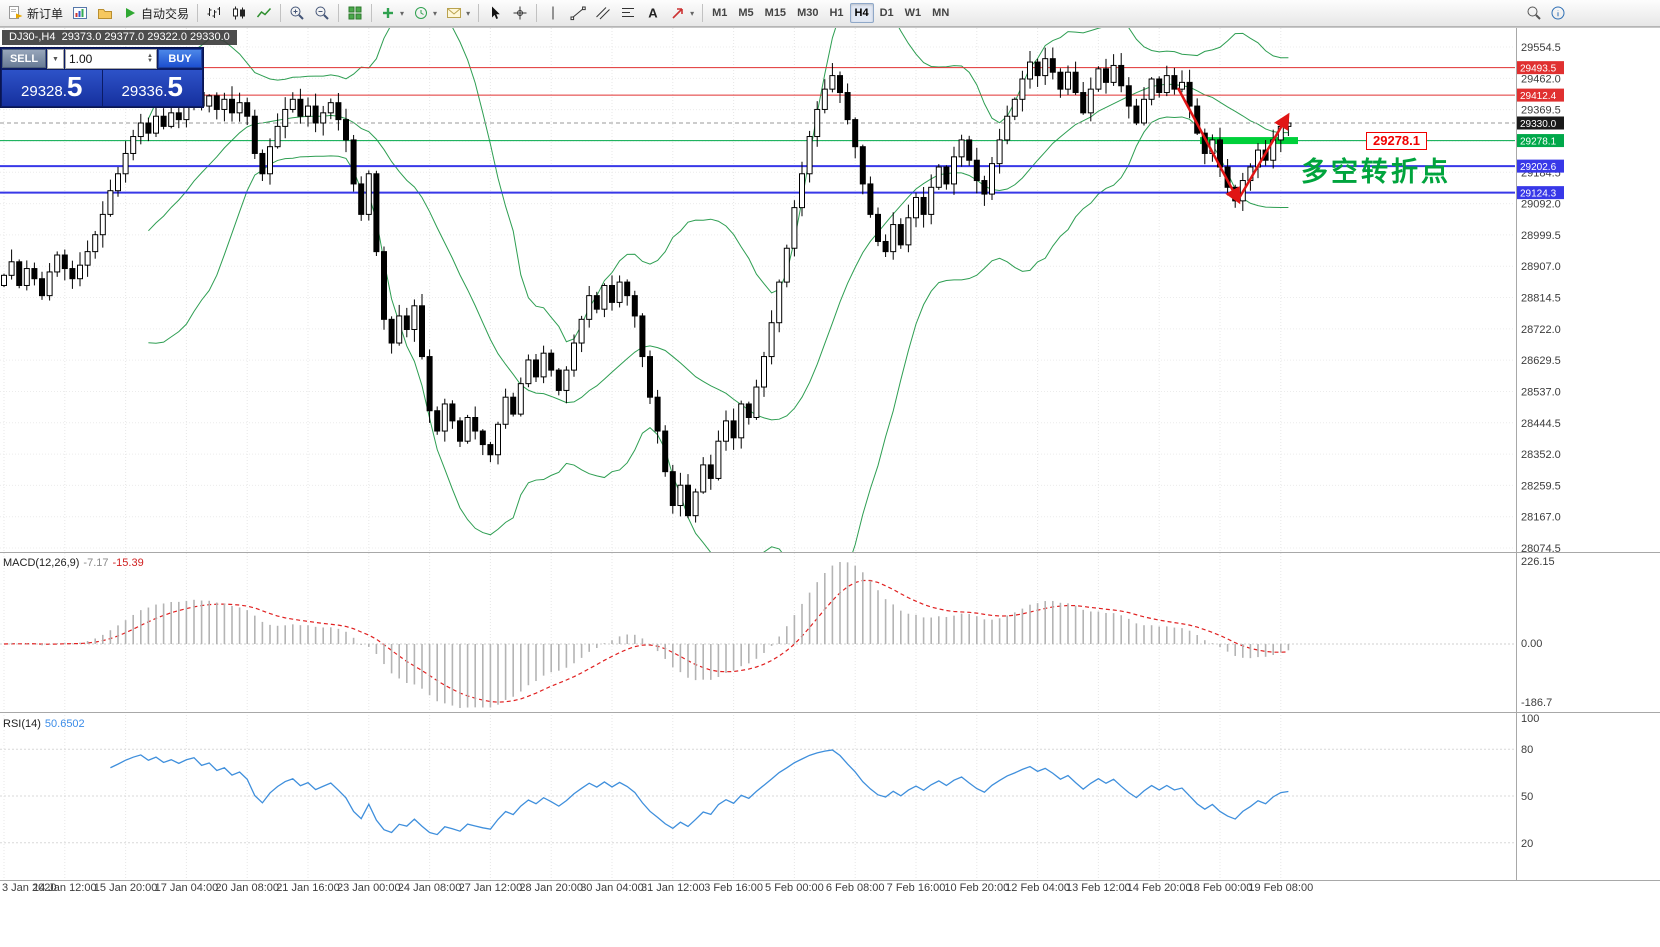 The height and width of the screenshot is (947, 1660). Describe the element at coordinates (458, 13) in the screenshot. I see `templates-button: ▾` at that location.